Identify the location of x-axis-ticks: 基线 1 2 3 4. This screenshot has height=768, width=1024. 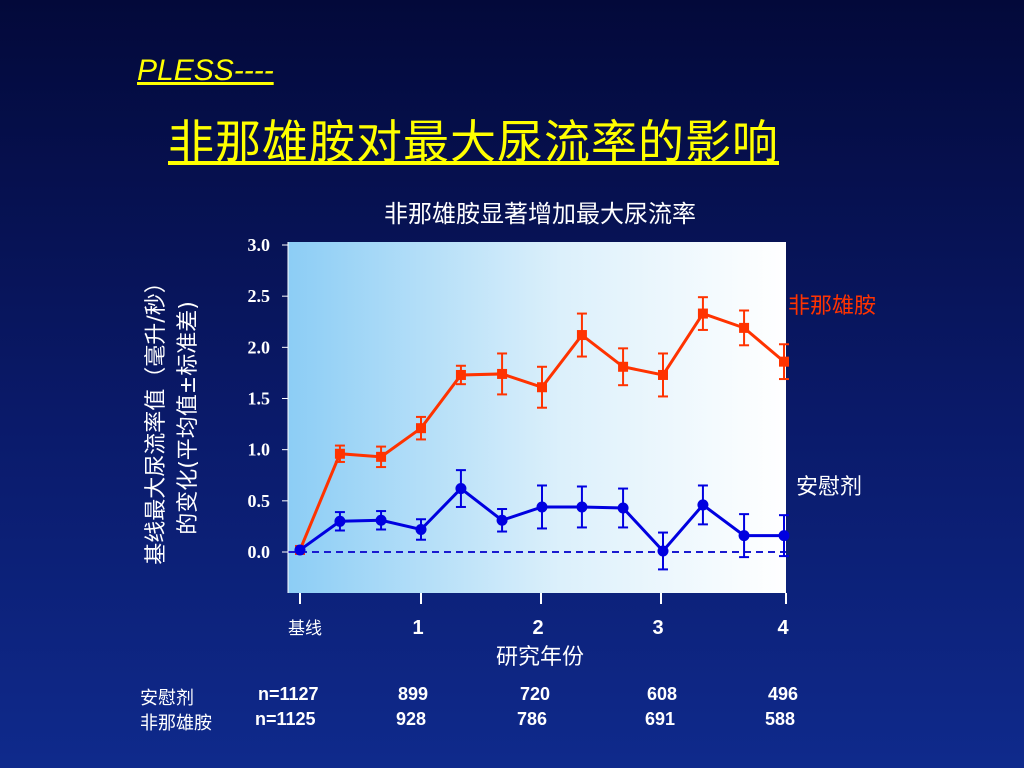
(538, 616).